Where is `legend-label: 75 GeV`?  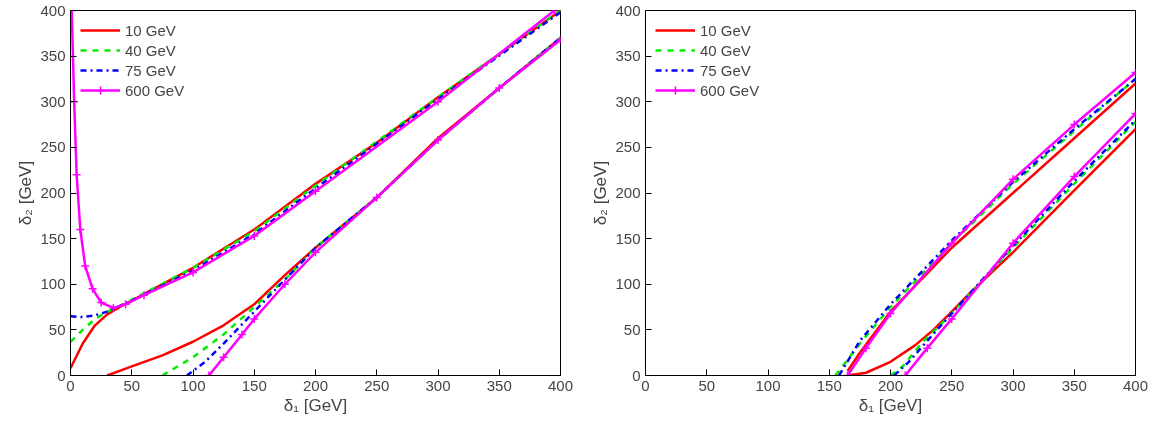 legend-label: 75 GeV is located at coordinates (725, 70).